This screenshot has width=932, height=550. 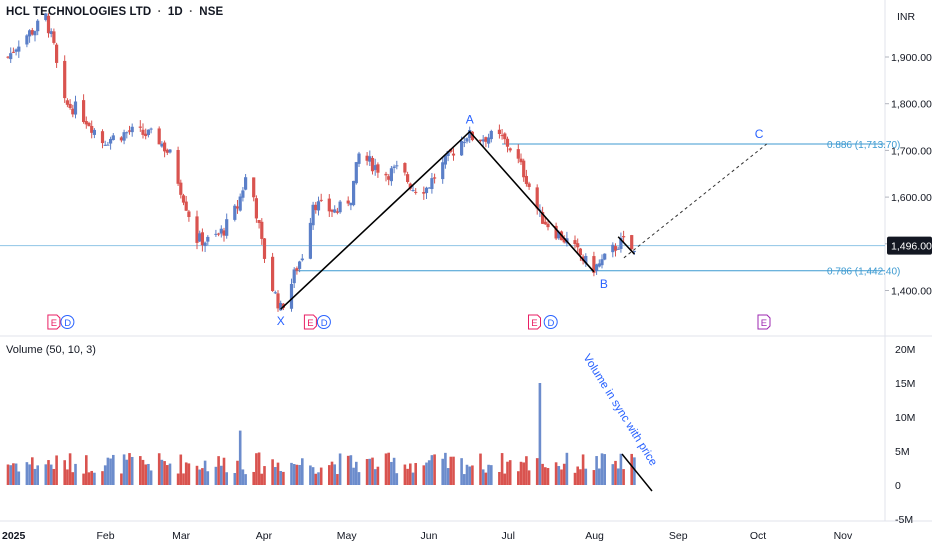 I want to click on pattern-short-trendline, so click(x=626, y=245).